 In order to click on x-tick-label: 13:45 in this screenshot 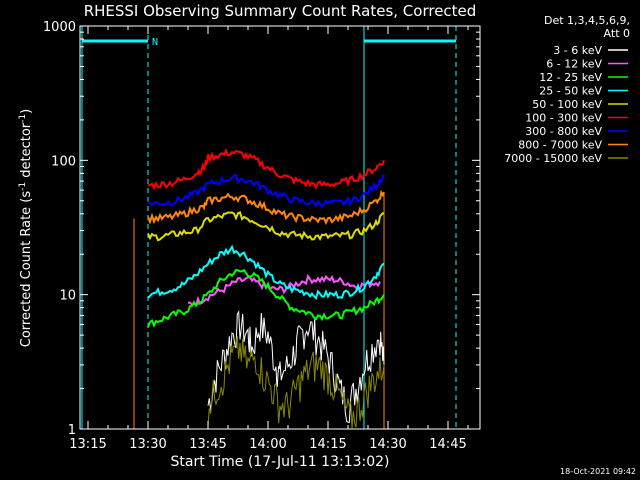, I will do `click(207, 444)`.